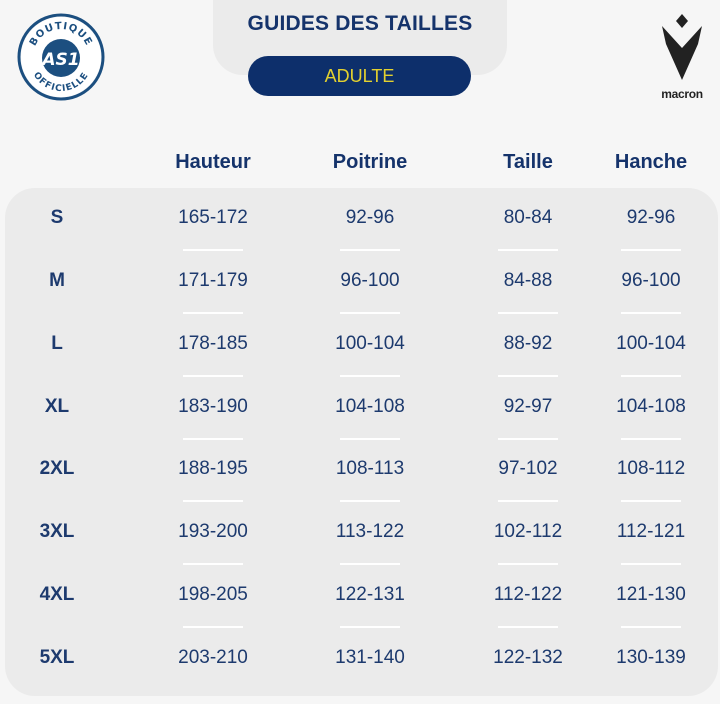 This screenshot has height=704, width=720. Describe the element at coordinates (213, 657) in the screenshot. I see `table-cell: 203-210` at that location.